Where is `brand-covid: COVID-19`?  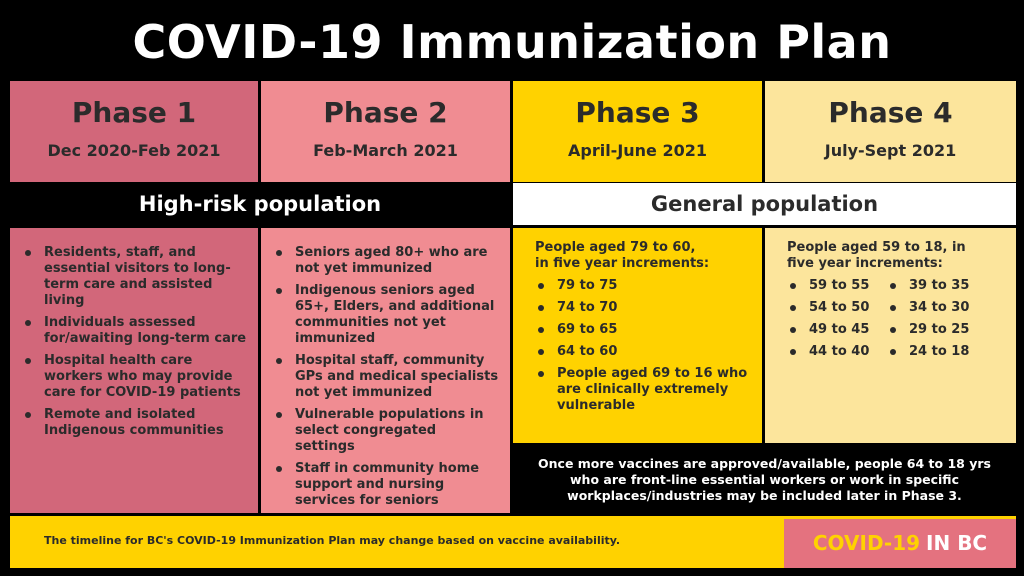
brand-covid: COVID-19 is located at coordinates (866, 543).